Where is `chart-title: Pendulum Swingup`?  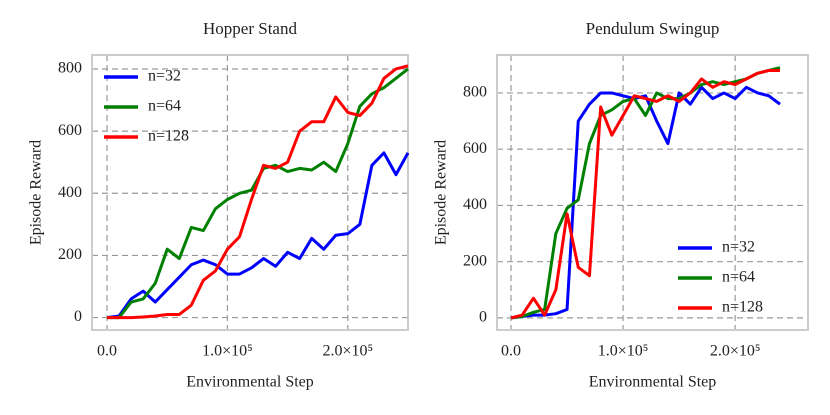 chart-title: Pendulum Swingup is located at coordinates (653, 28).